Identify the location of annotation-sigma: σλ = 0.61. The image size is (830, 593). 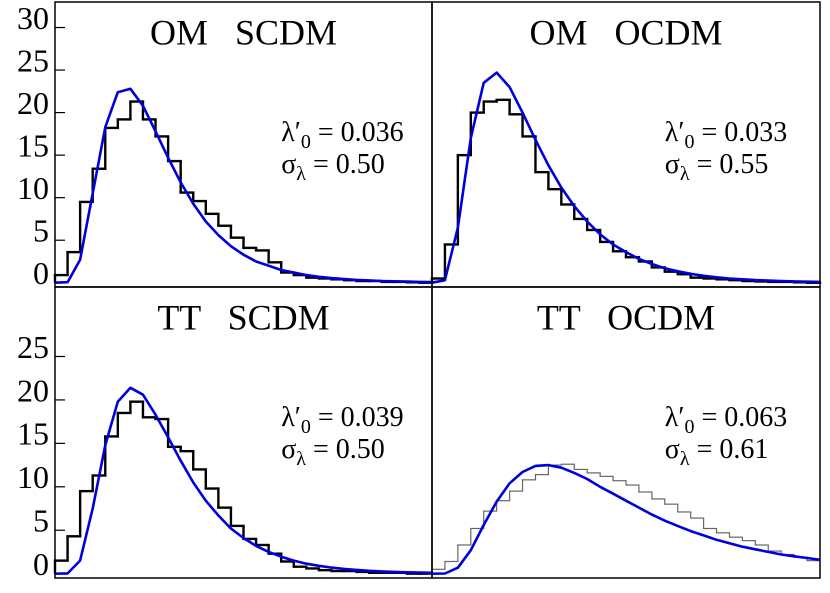
(717, 451).